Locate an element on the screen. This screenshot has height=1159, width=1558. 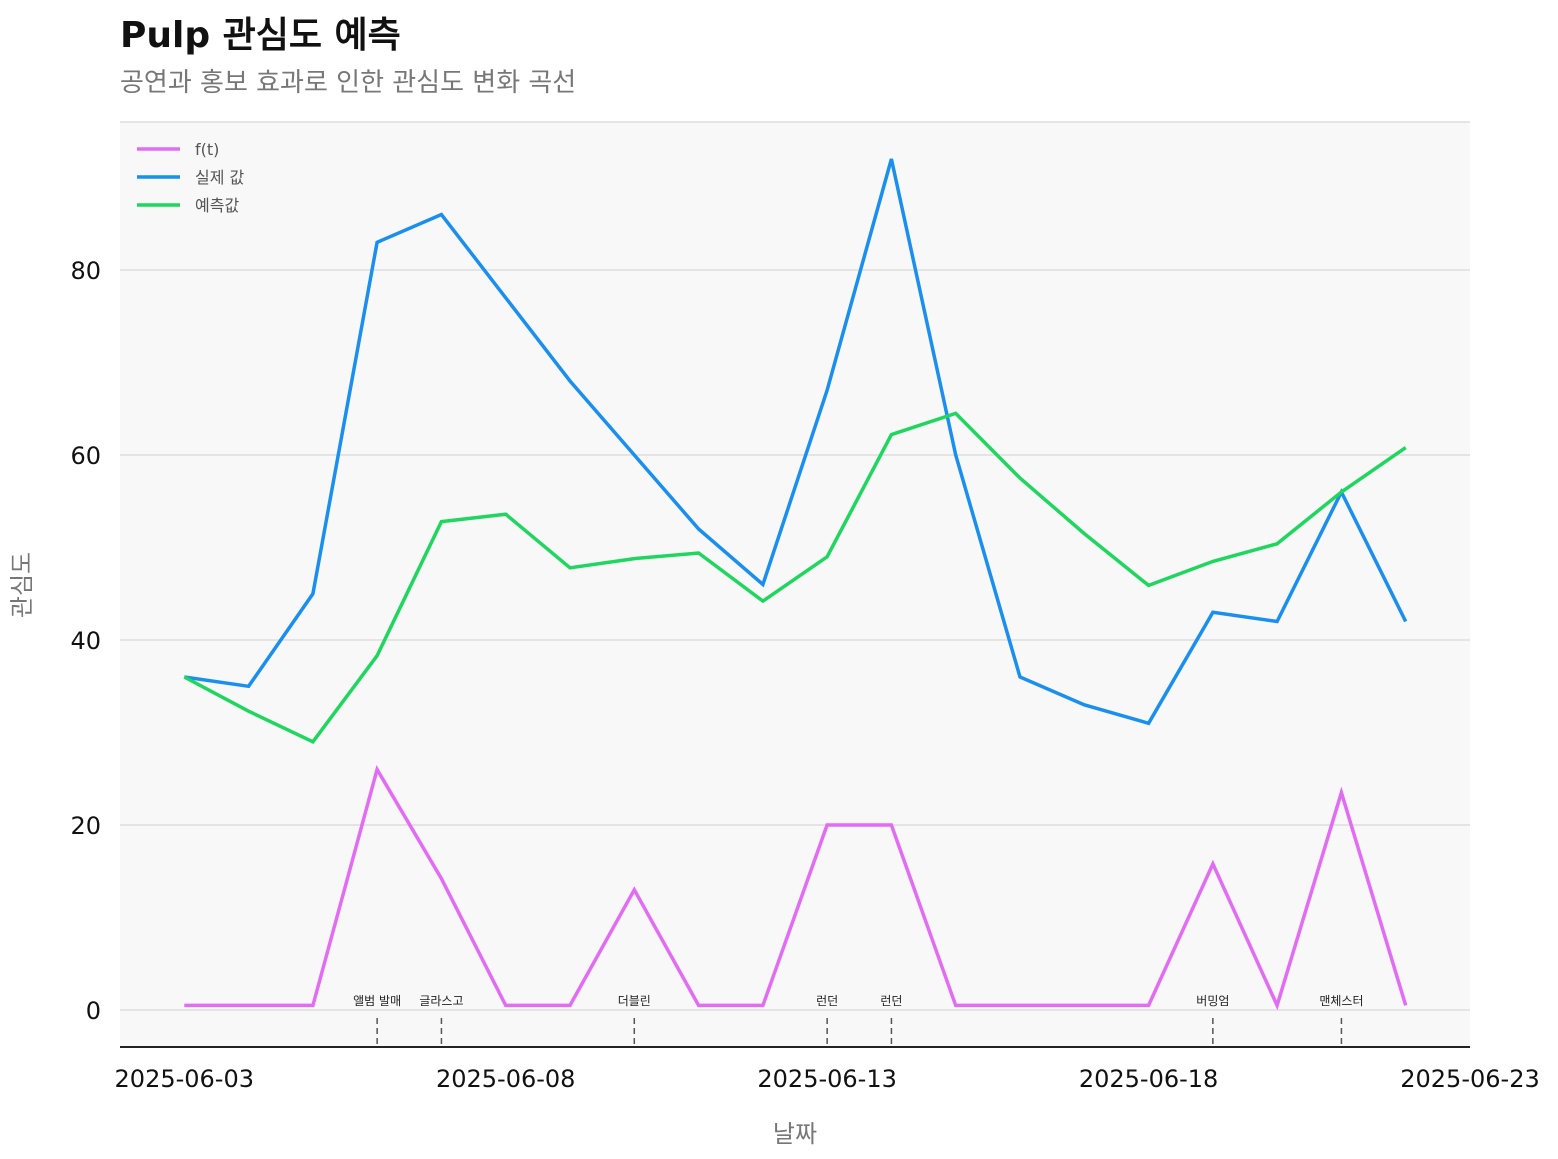
x-tick-label: 2025-06-03 is located at coordinates (184, 1079).